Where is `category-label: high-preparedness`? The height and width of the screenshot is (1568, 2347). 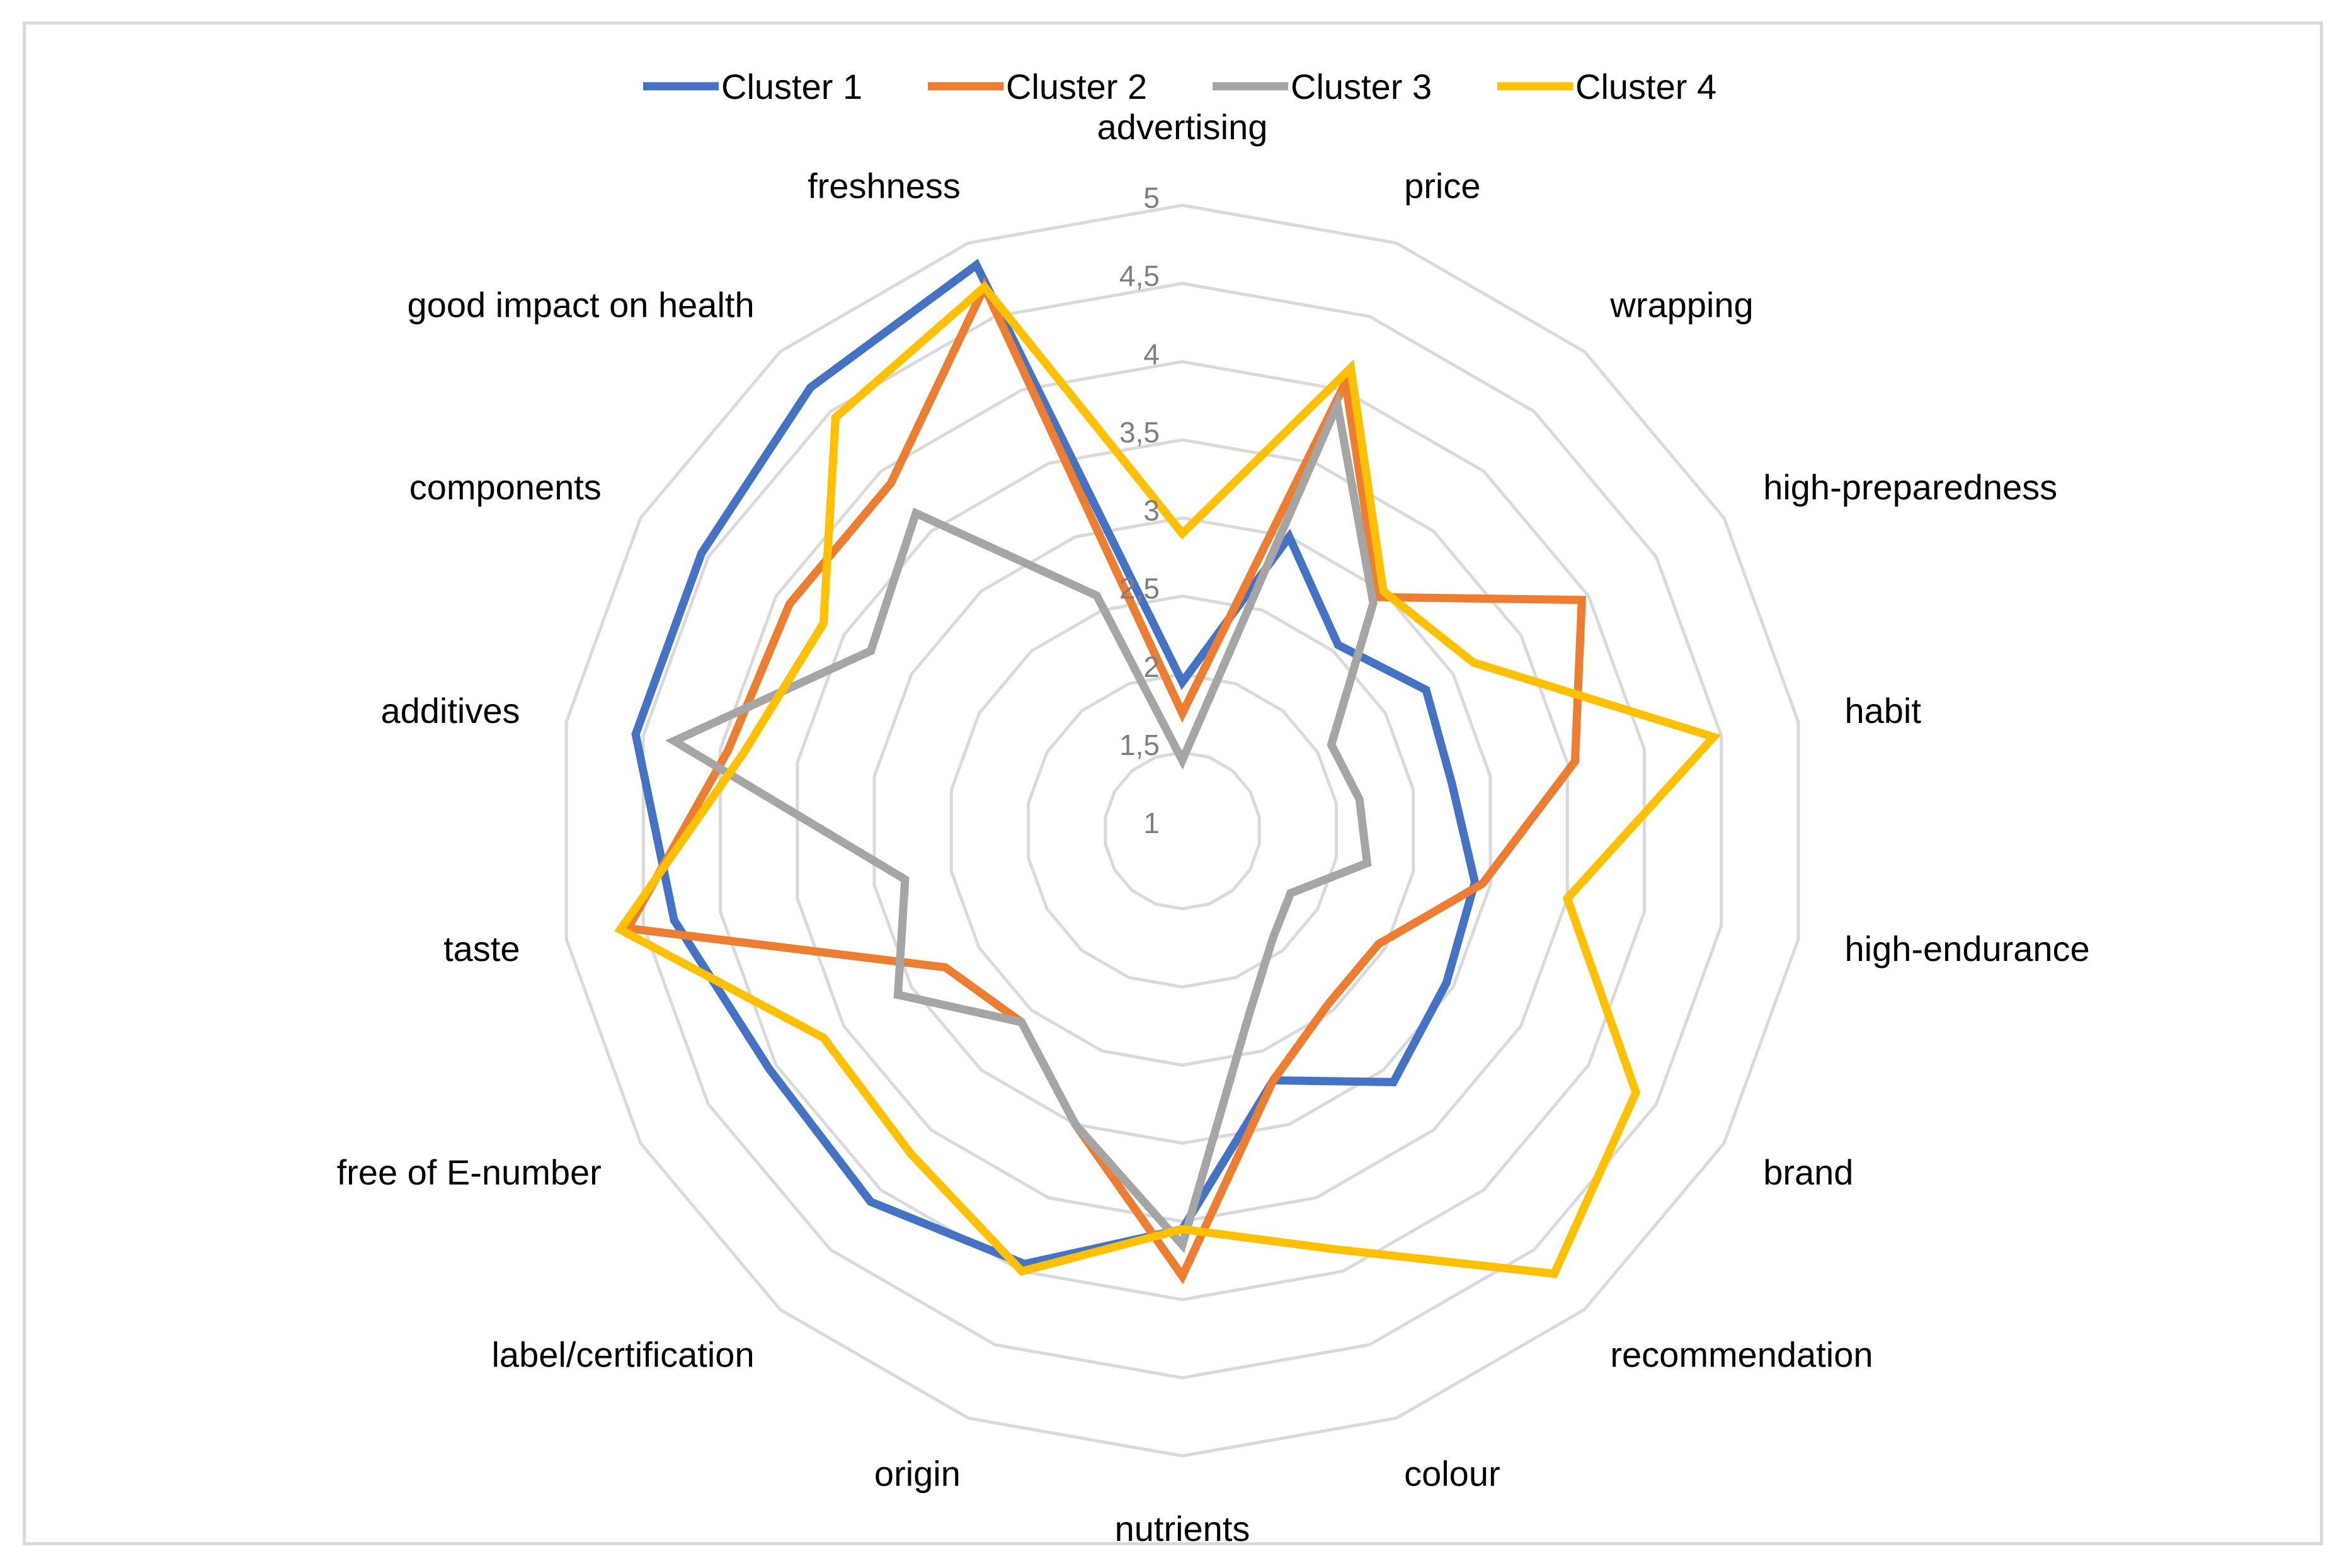
category-label: high-preparedness is located at coordinates (1910, 487).